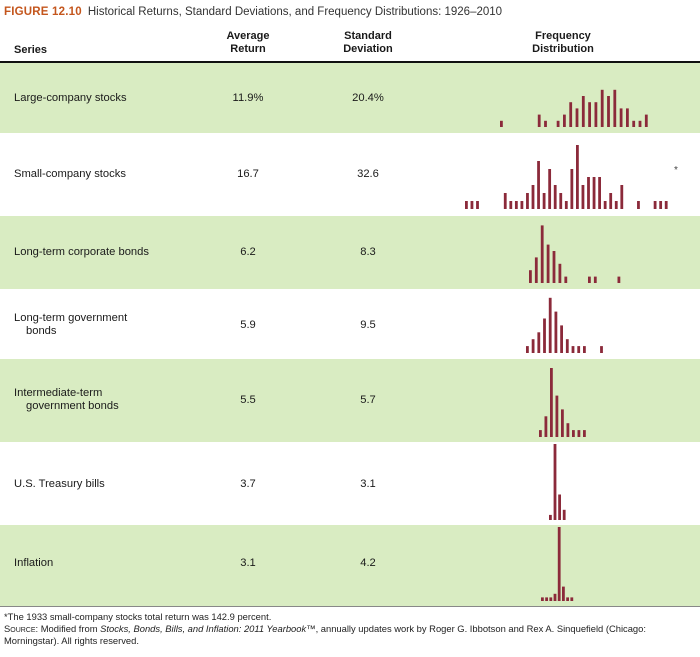 This screenshot has height=657, width=700. I want to click on series-line1: Large-company stocks, so click(70, 98).